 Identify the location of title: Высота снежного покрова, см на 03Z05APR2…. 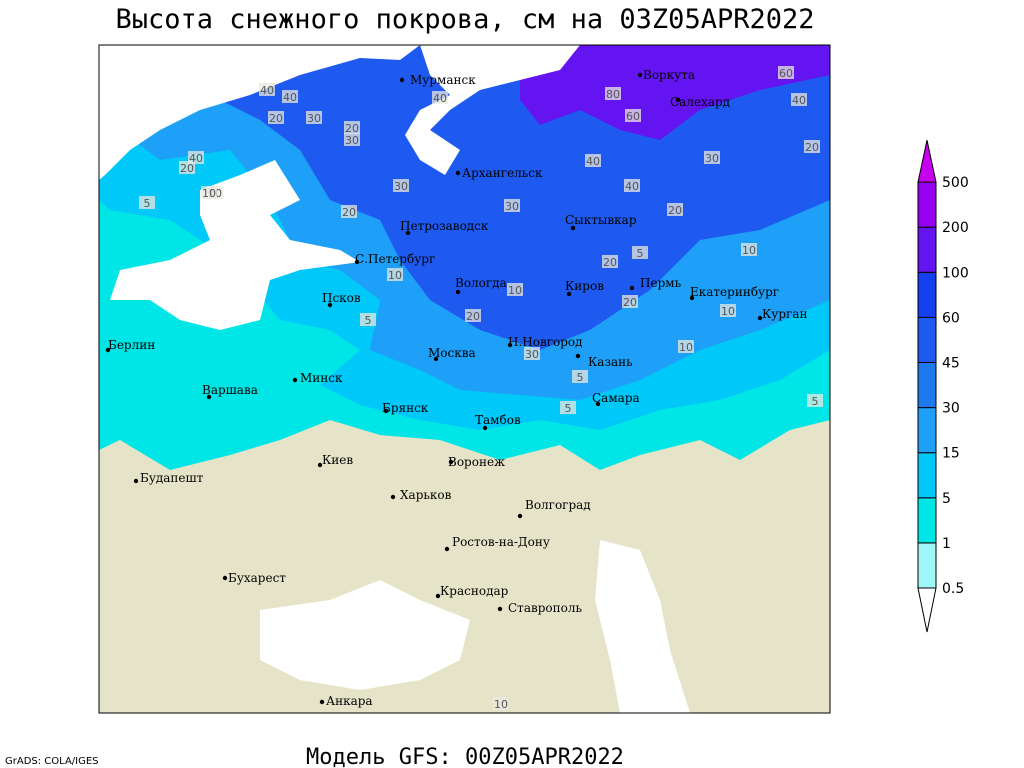
(465, 19).